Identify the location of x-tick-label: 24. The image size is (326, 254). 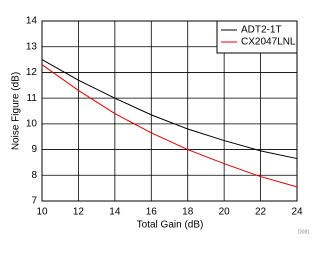
(297, 212).